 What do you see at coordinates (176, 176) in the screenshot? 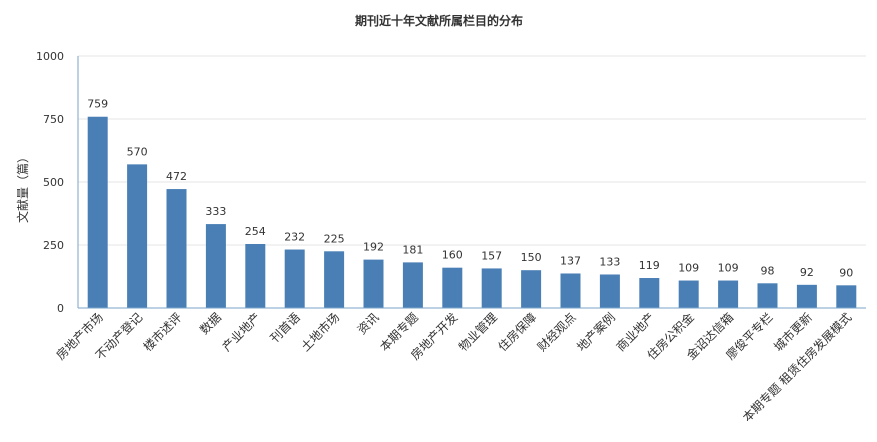
I see `data-label: 472` at bounding box center [176, 176].